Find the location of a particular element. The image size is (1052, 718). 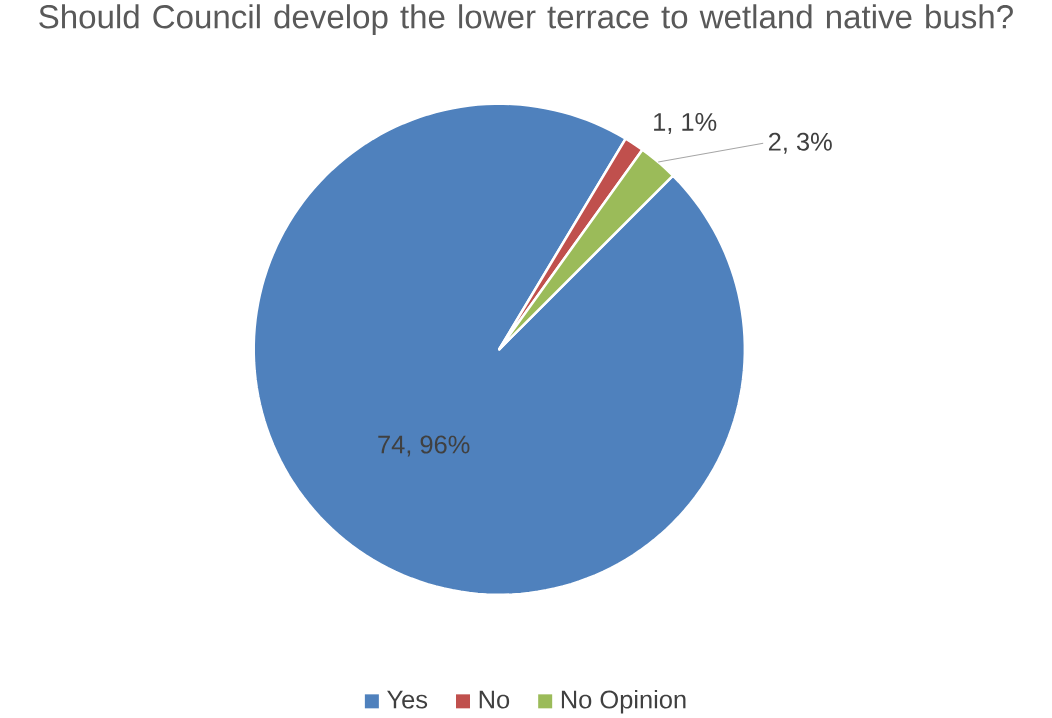

data-label: 74, 96% is located at coordinates (424, 446).